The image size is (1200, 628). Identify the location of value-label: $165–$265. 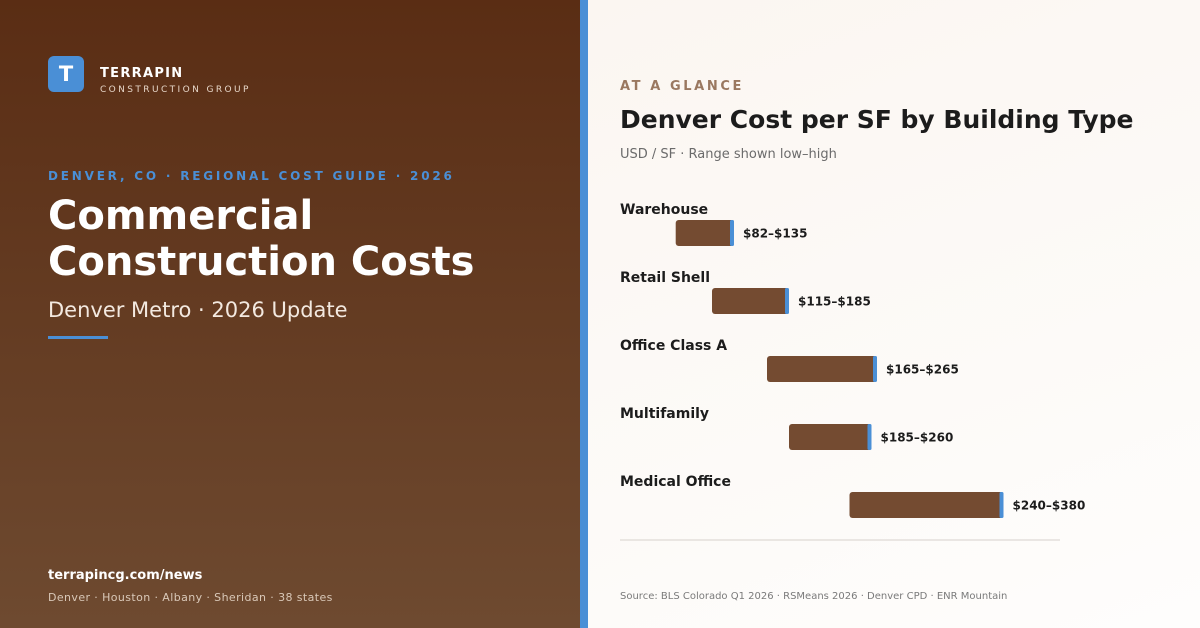
(922, 370).